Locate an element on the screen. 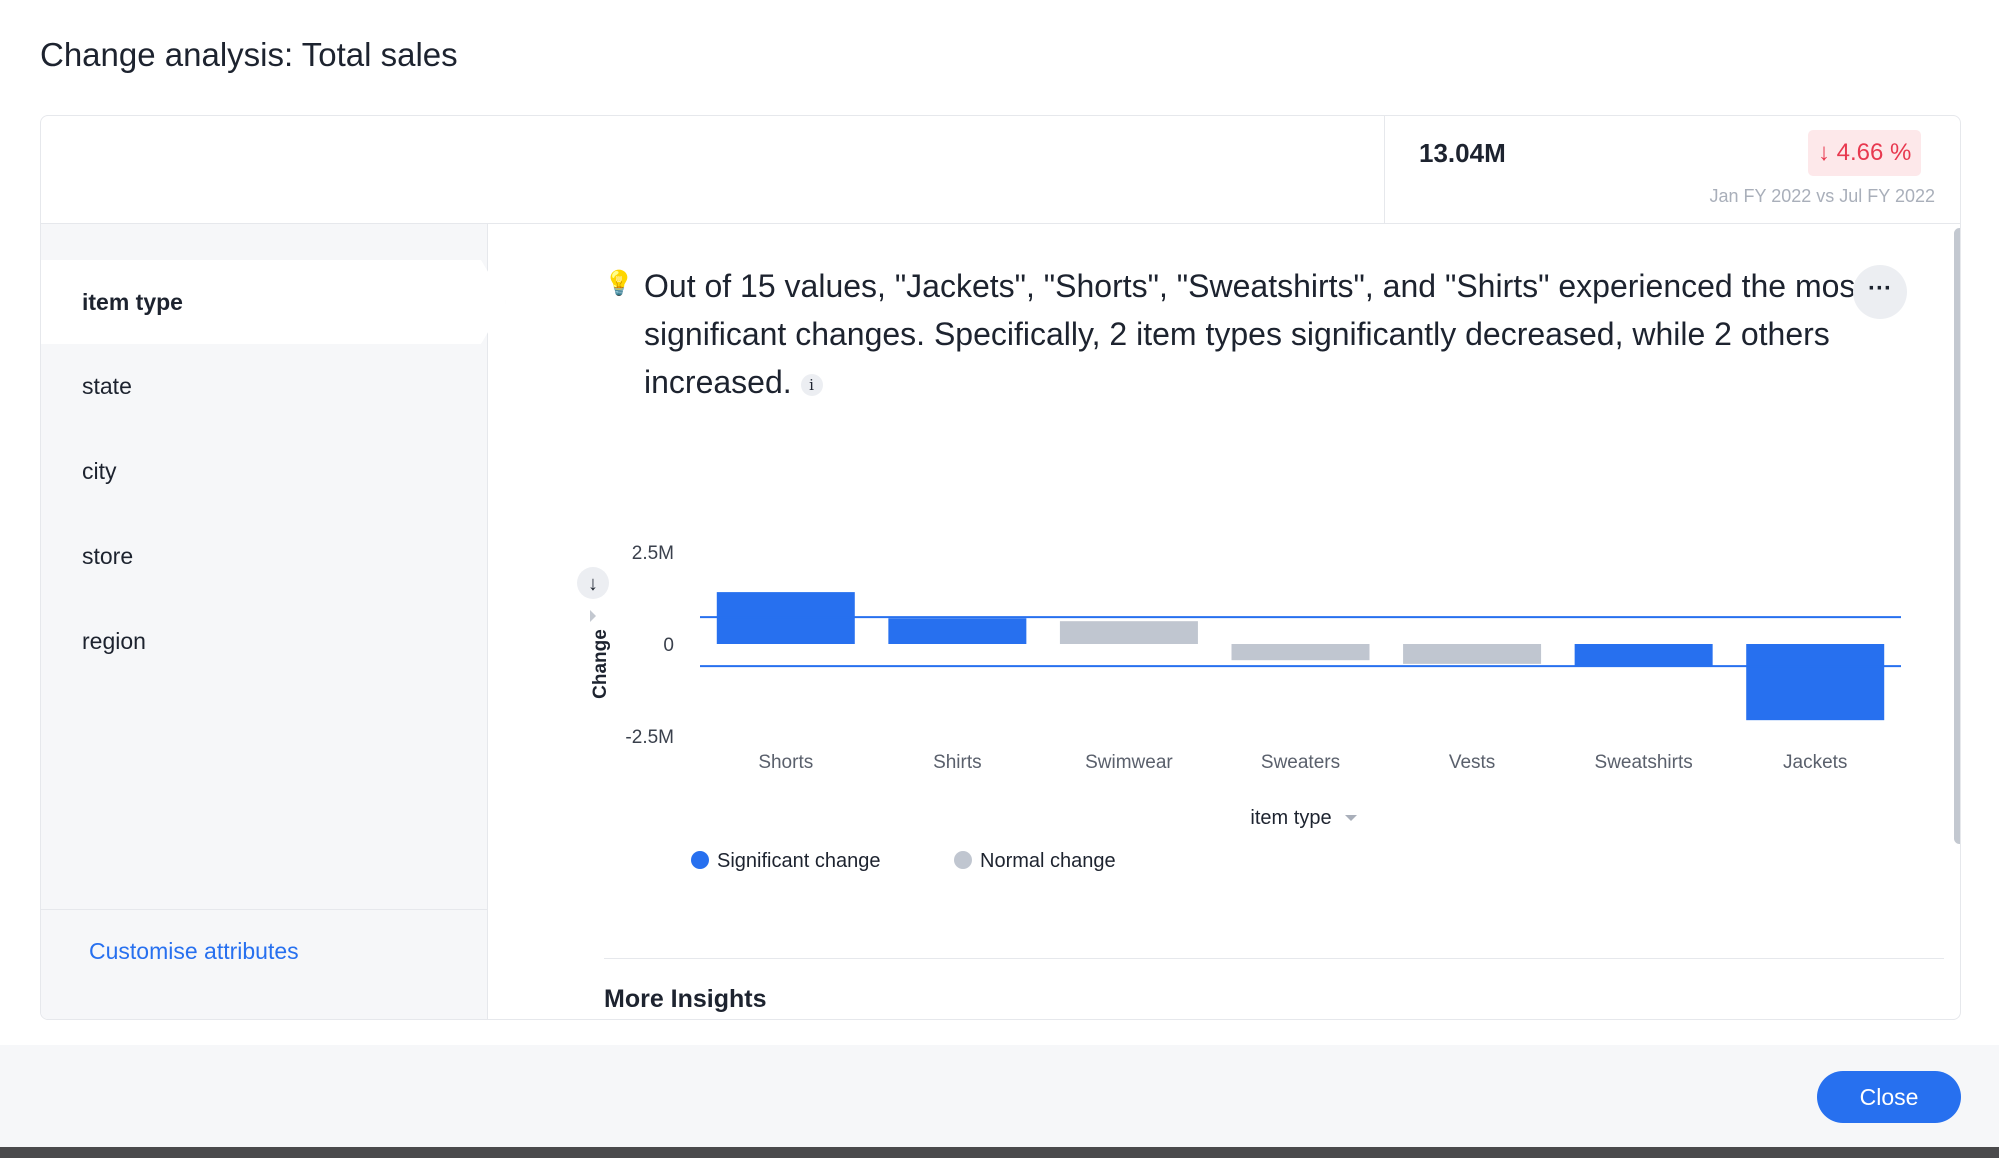  bar-sweatshirts is located at coordinates (1643, 655).